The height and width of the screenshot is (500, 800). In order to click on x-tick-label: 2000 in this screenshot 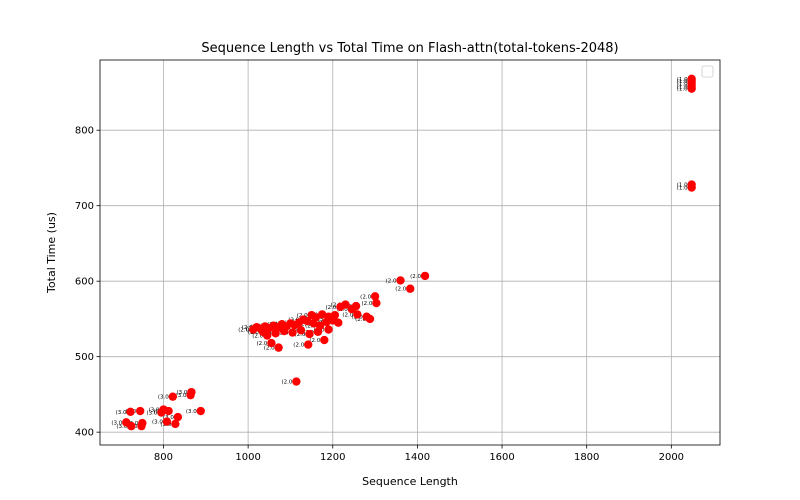, I will do `click(671, 457)`.